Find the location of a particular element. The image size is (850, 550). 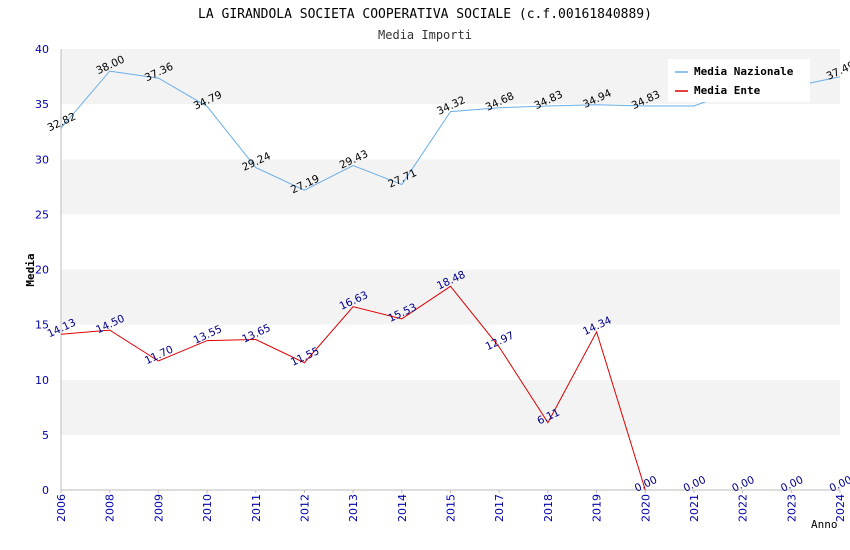

y-tick-label: 5 is located at coordinates (45, 435).